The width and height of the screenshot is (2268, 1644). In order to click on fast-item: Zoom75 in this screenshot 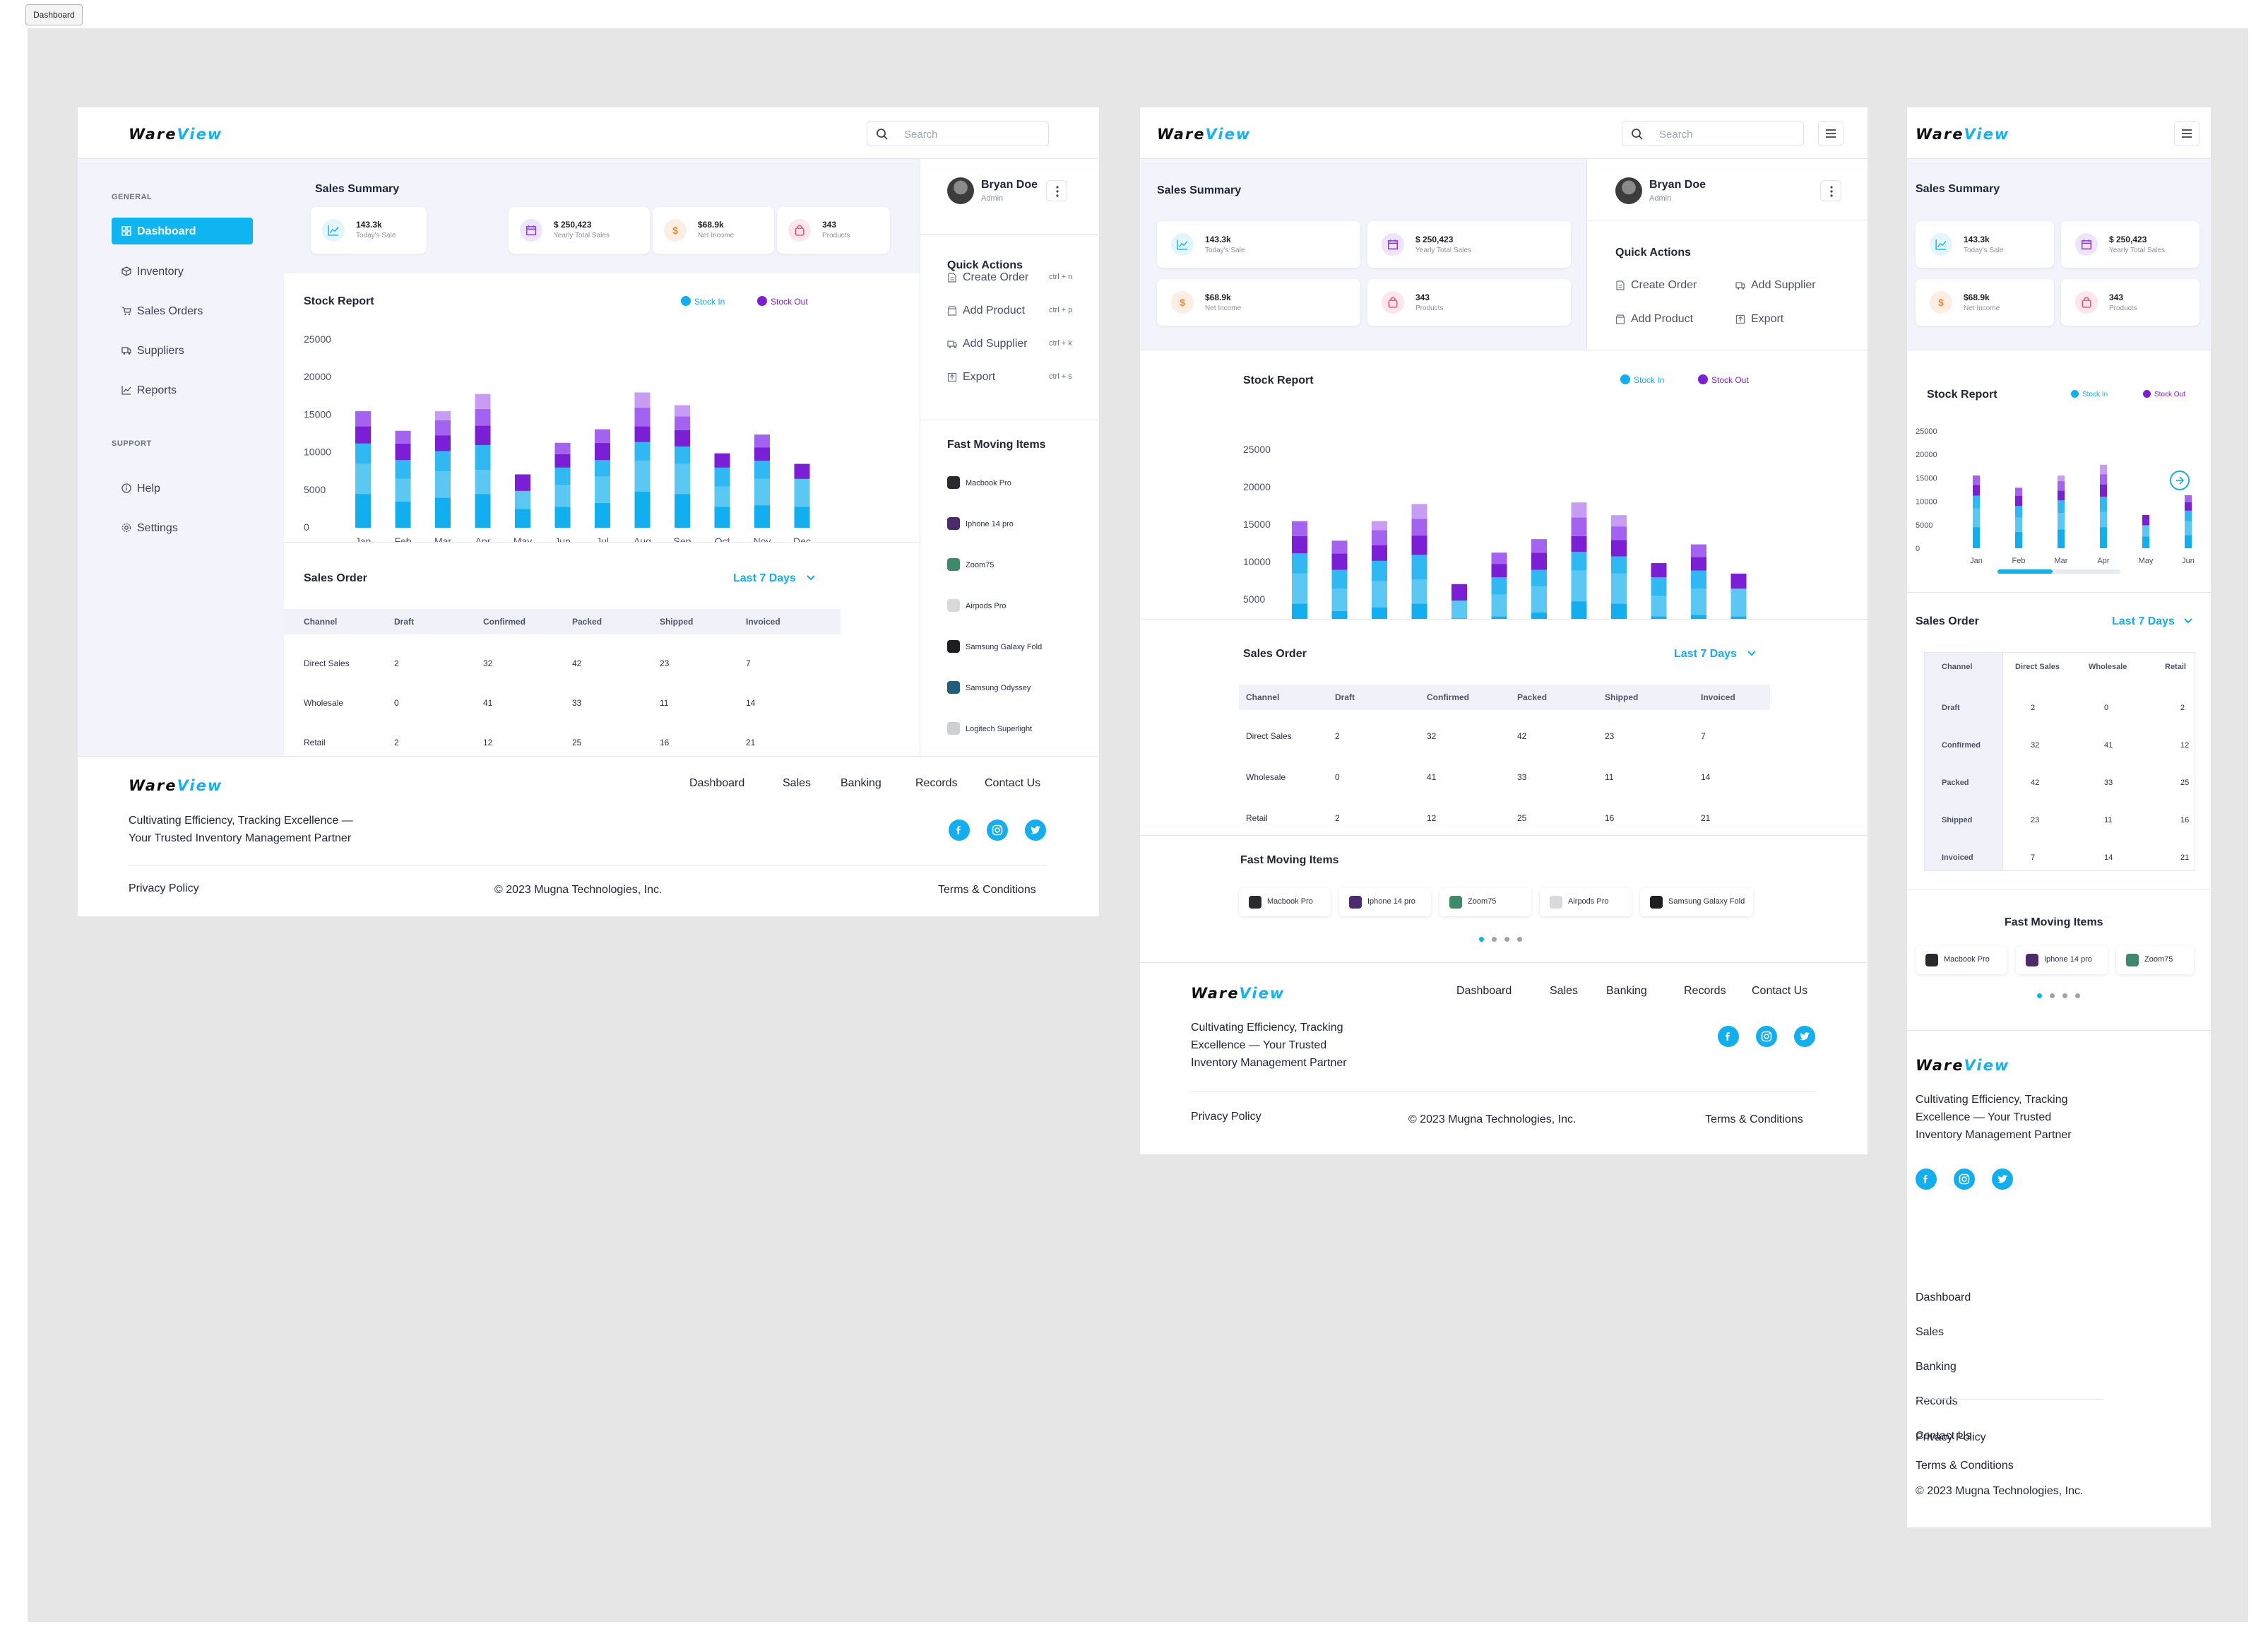, I will do `click(971, 564)`.